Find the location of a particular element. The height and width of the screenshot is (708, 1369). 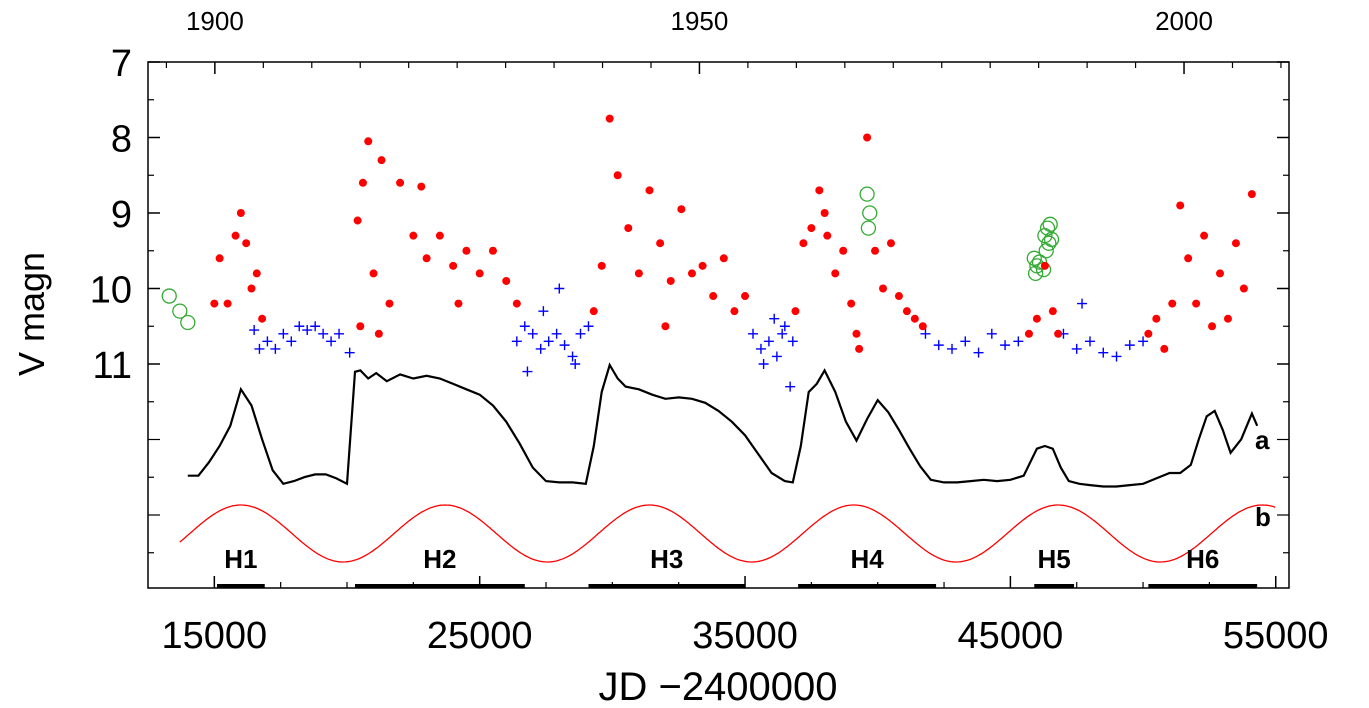

y-tick-label: 8 is located at coordinates (121, 140).